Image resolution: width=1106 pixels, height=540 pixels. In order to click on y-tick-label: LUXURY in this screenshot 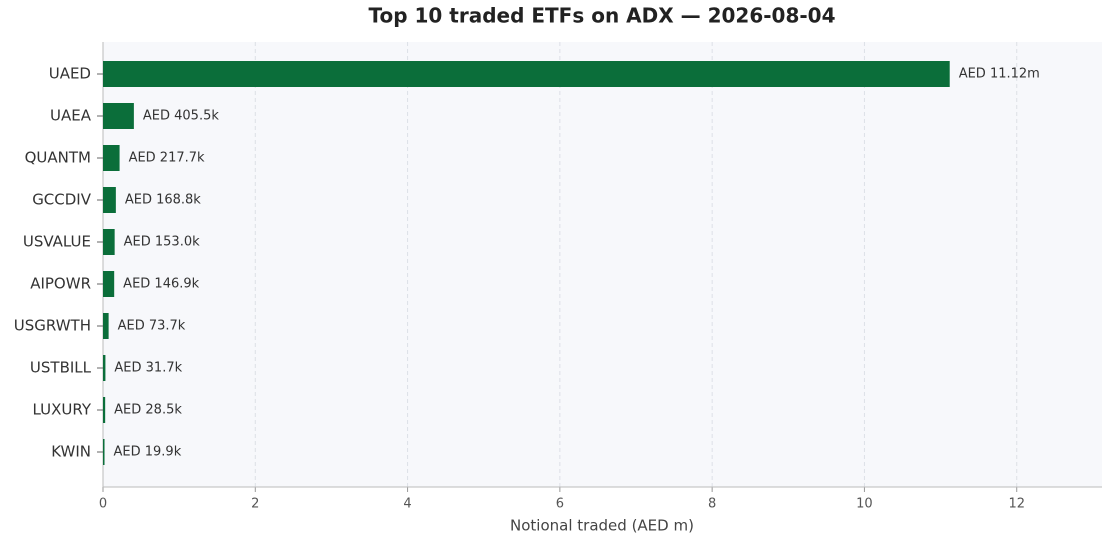, I will do `click(62, 410)`.